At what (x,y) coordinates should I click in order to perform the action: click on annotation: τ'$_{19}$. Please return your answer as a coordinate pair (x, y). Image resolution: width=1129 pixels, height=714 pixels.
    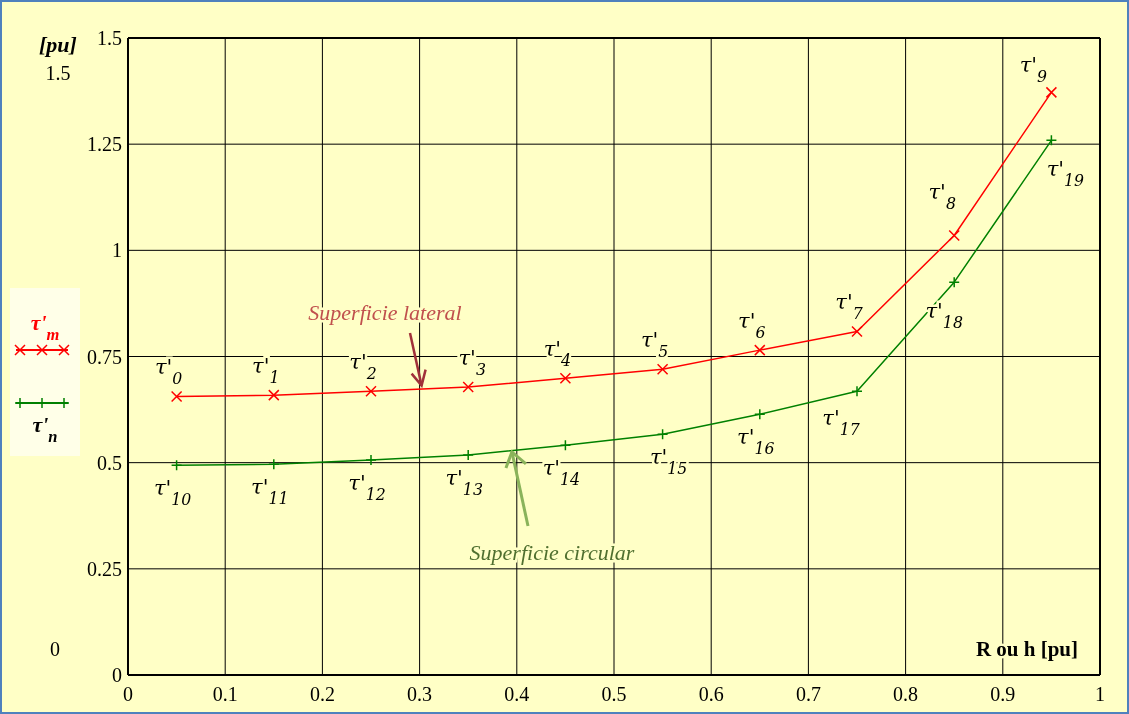
    Looking at the image, I should click on (1065, 173).